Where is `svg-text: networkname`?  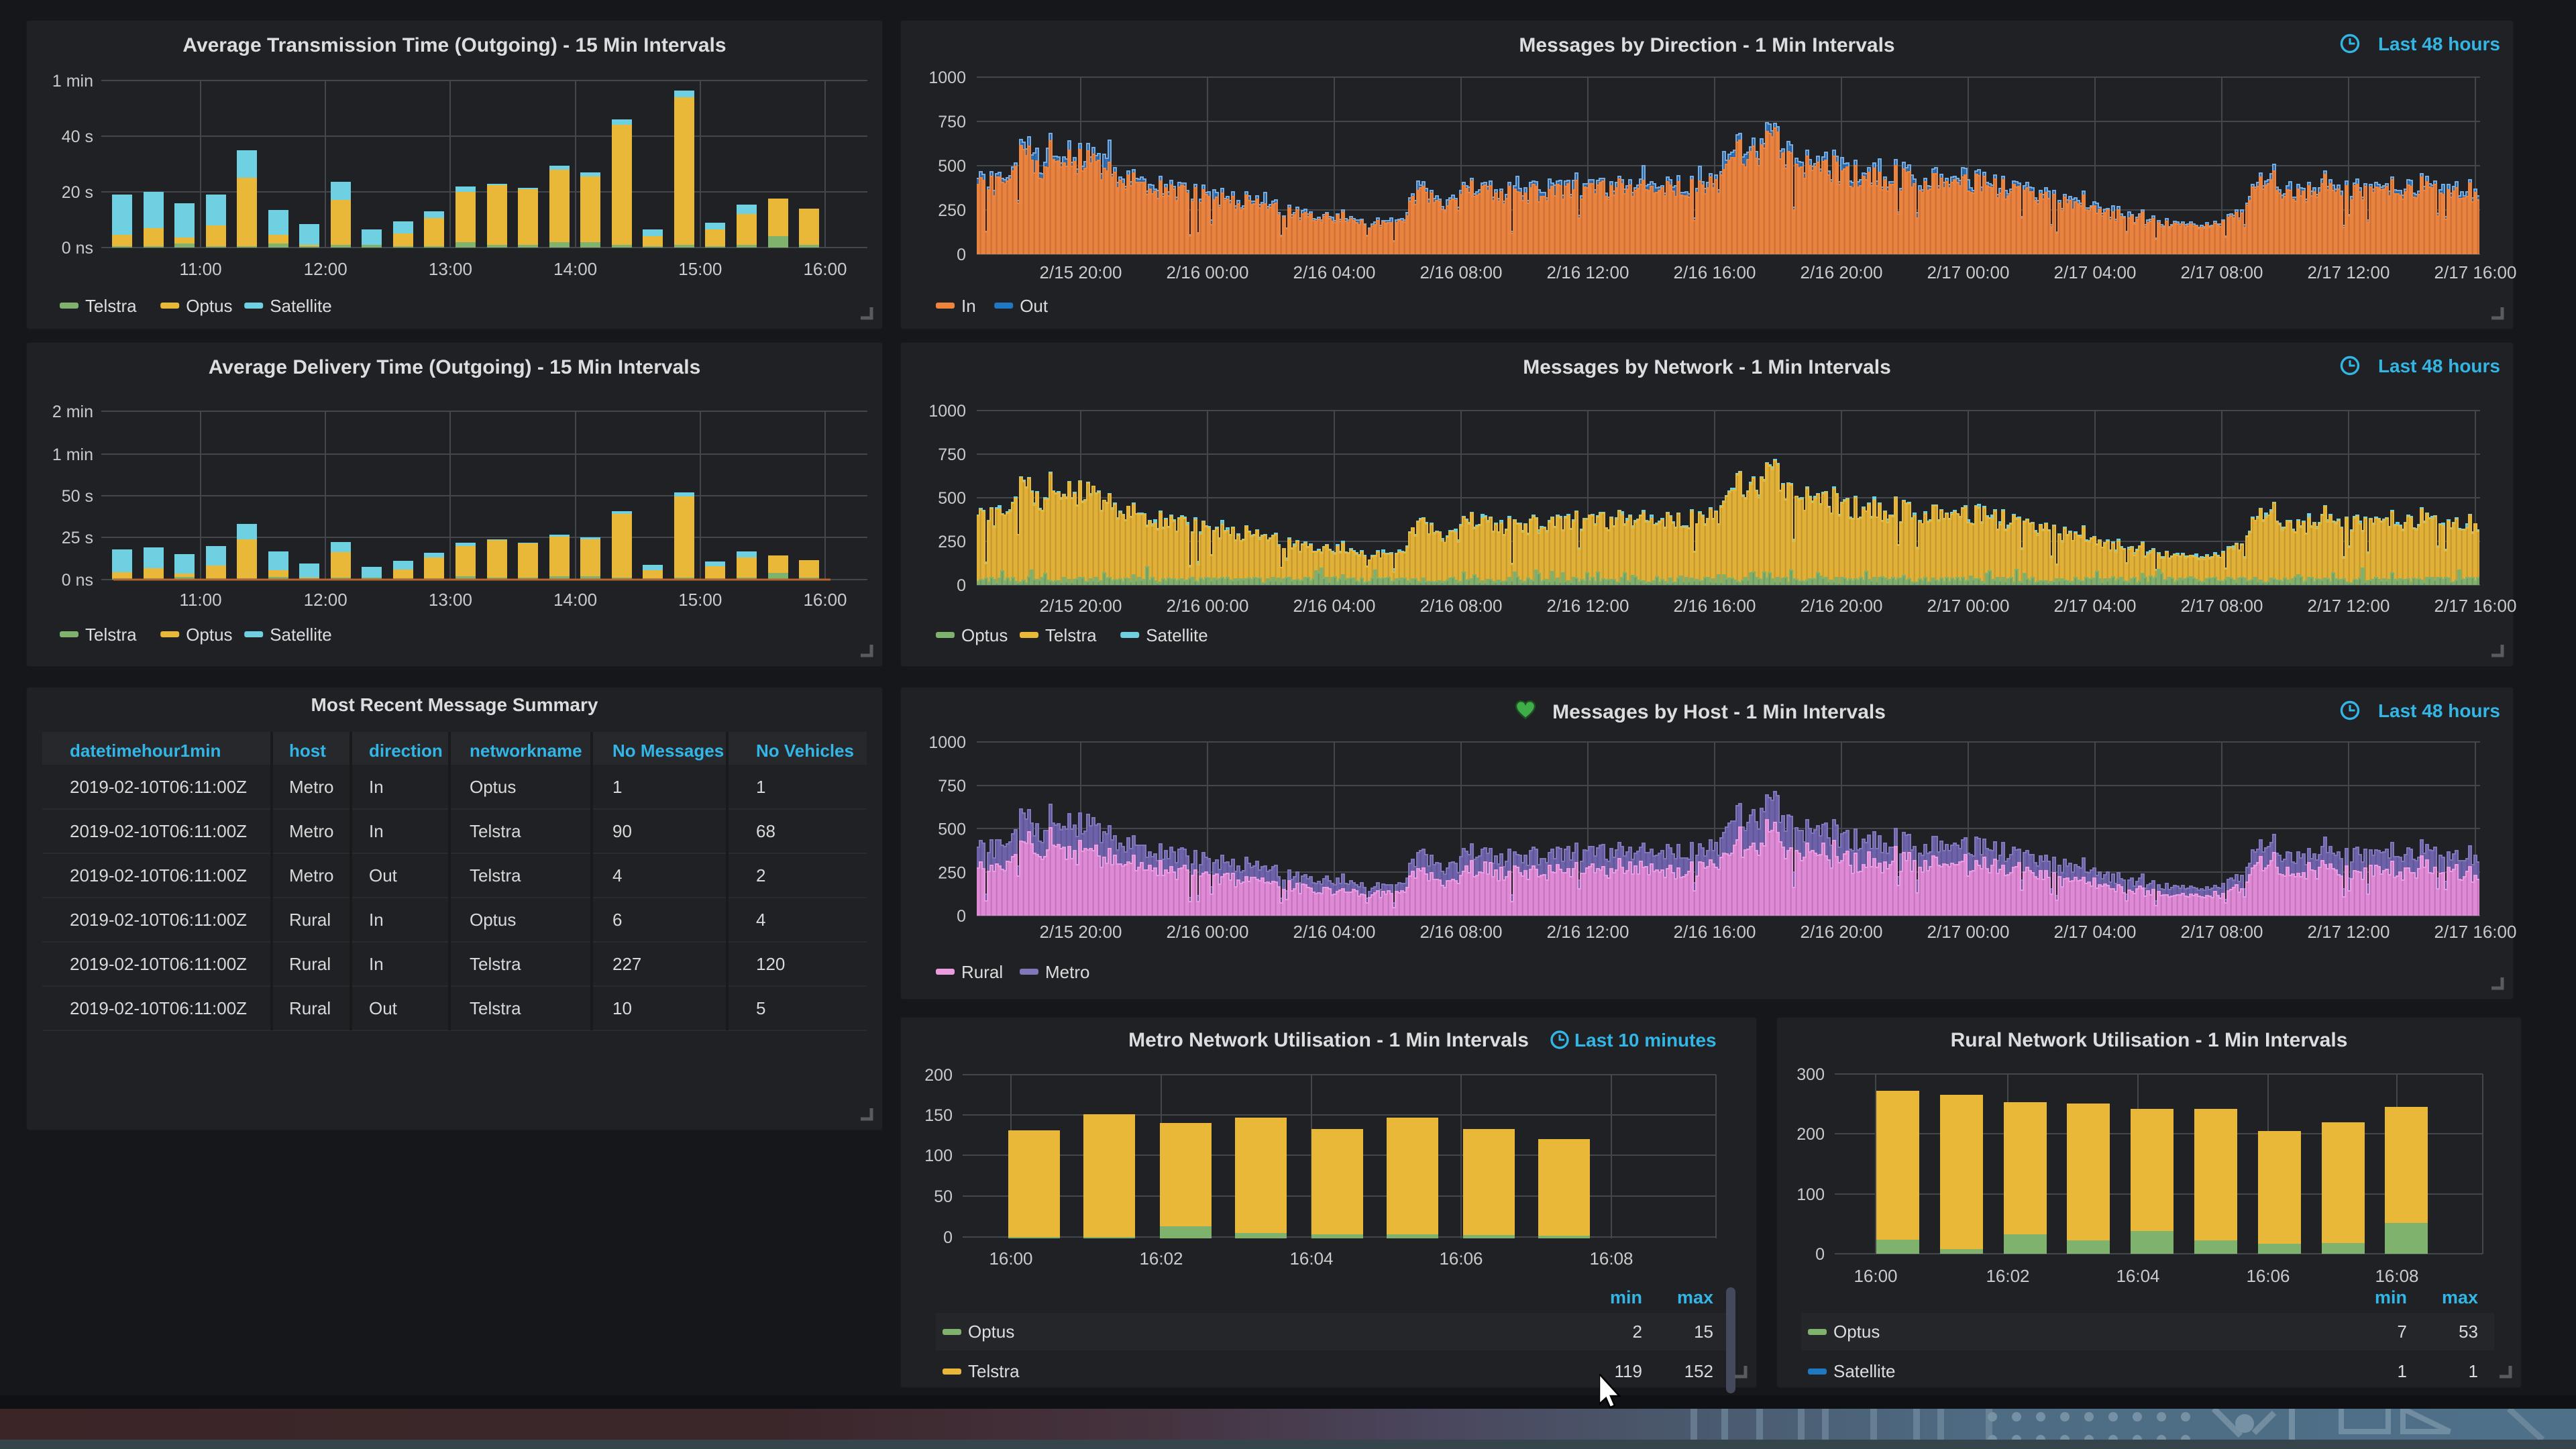
svg-text: networkname is located at coordinates (526, 751).